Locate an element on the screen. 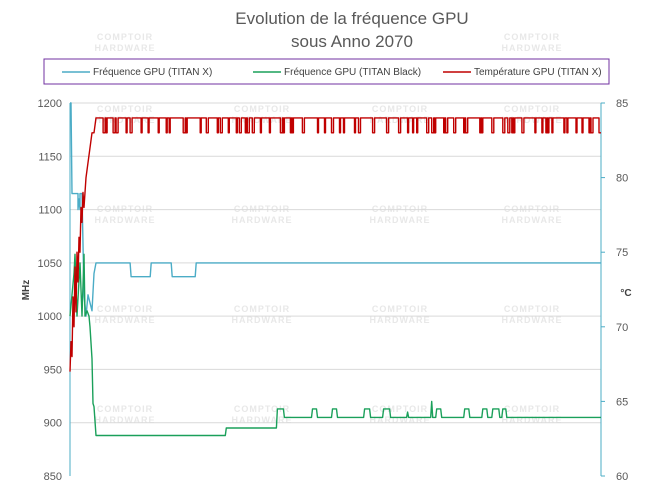 The height and width of the screenshot is (492, 646). y-tick-label: 900 is located at coordinates (53, 424).